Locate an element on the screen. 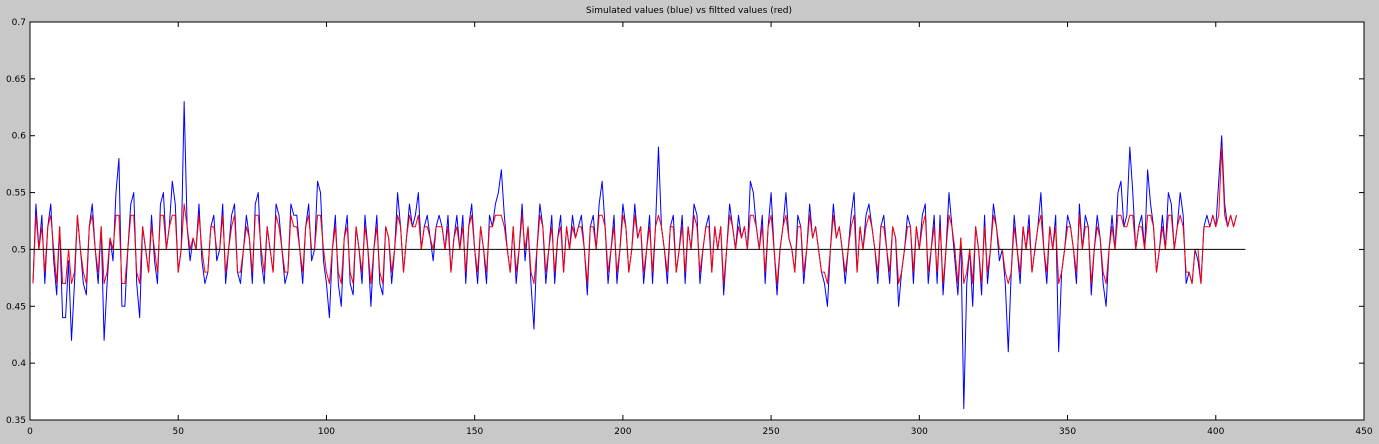  y-tick-label: 0.5 is located at coordinates (19, 250).